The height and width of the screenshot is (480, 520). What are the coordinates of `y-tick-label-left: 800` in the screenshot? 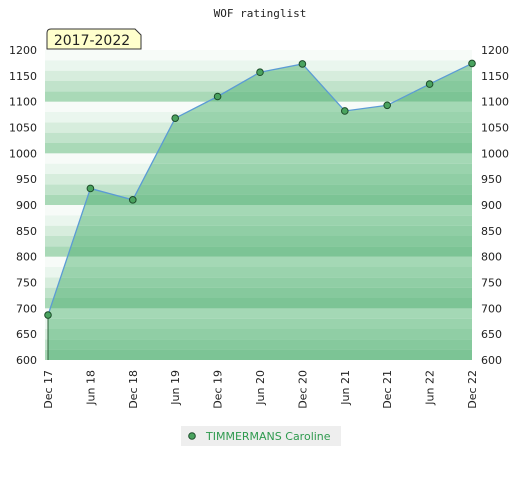 It's located at (26, 257).